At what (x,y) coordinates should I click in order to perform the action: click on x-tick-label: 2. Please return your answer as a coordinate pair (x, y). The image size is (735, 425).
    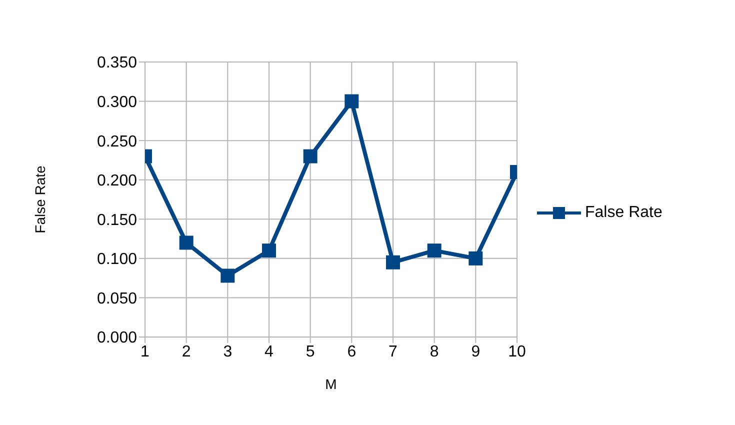
    Looking at the image, I should click on (186, 351).